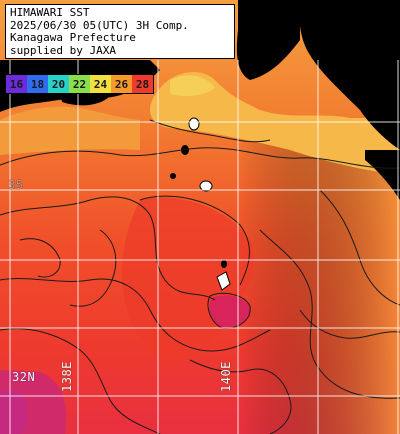 This screenshot has height=434, width=400. Describe the element at coordinates (67, 376) in the screenshot. I see `longitude-label-138e: 138E` at that location.